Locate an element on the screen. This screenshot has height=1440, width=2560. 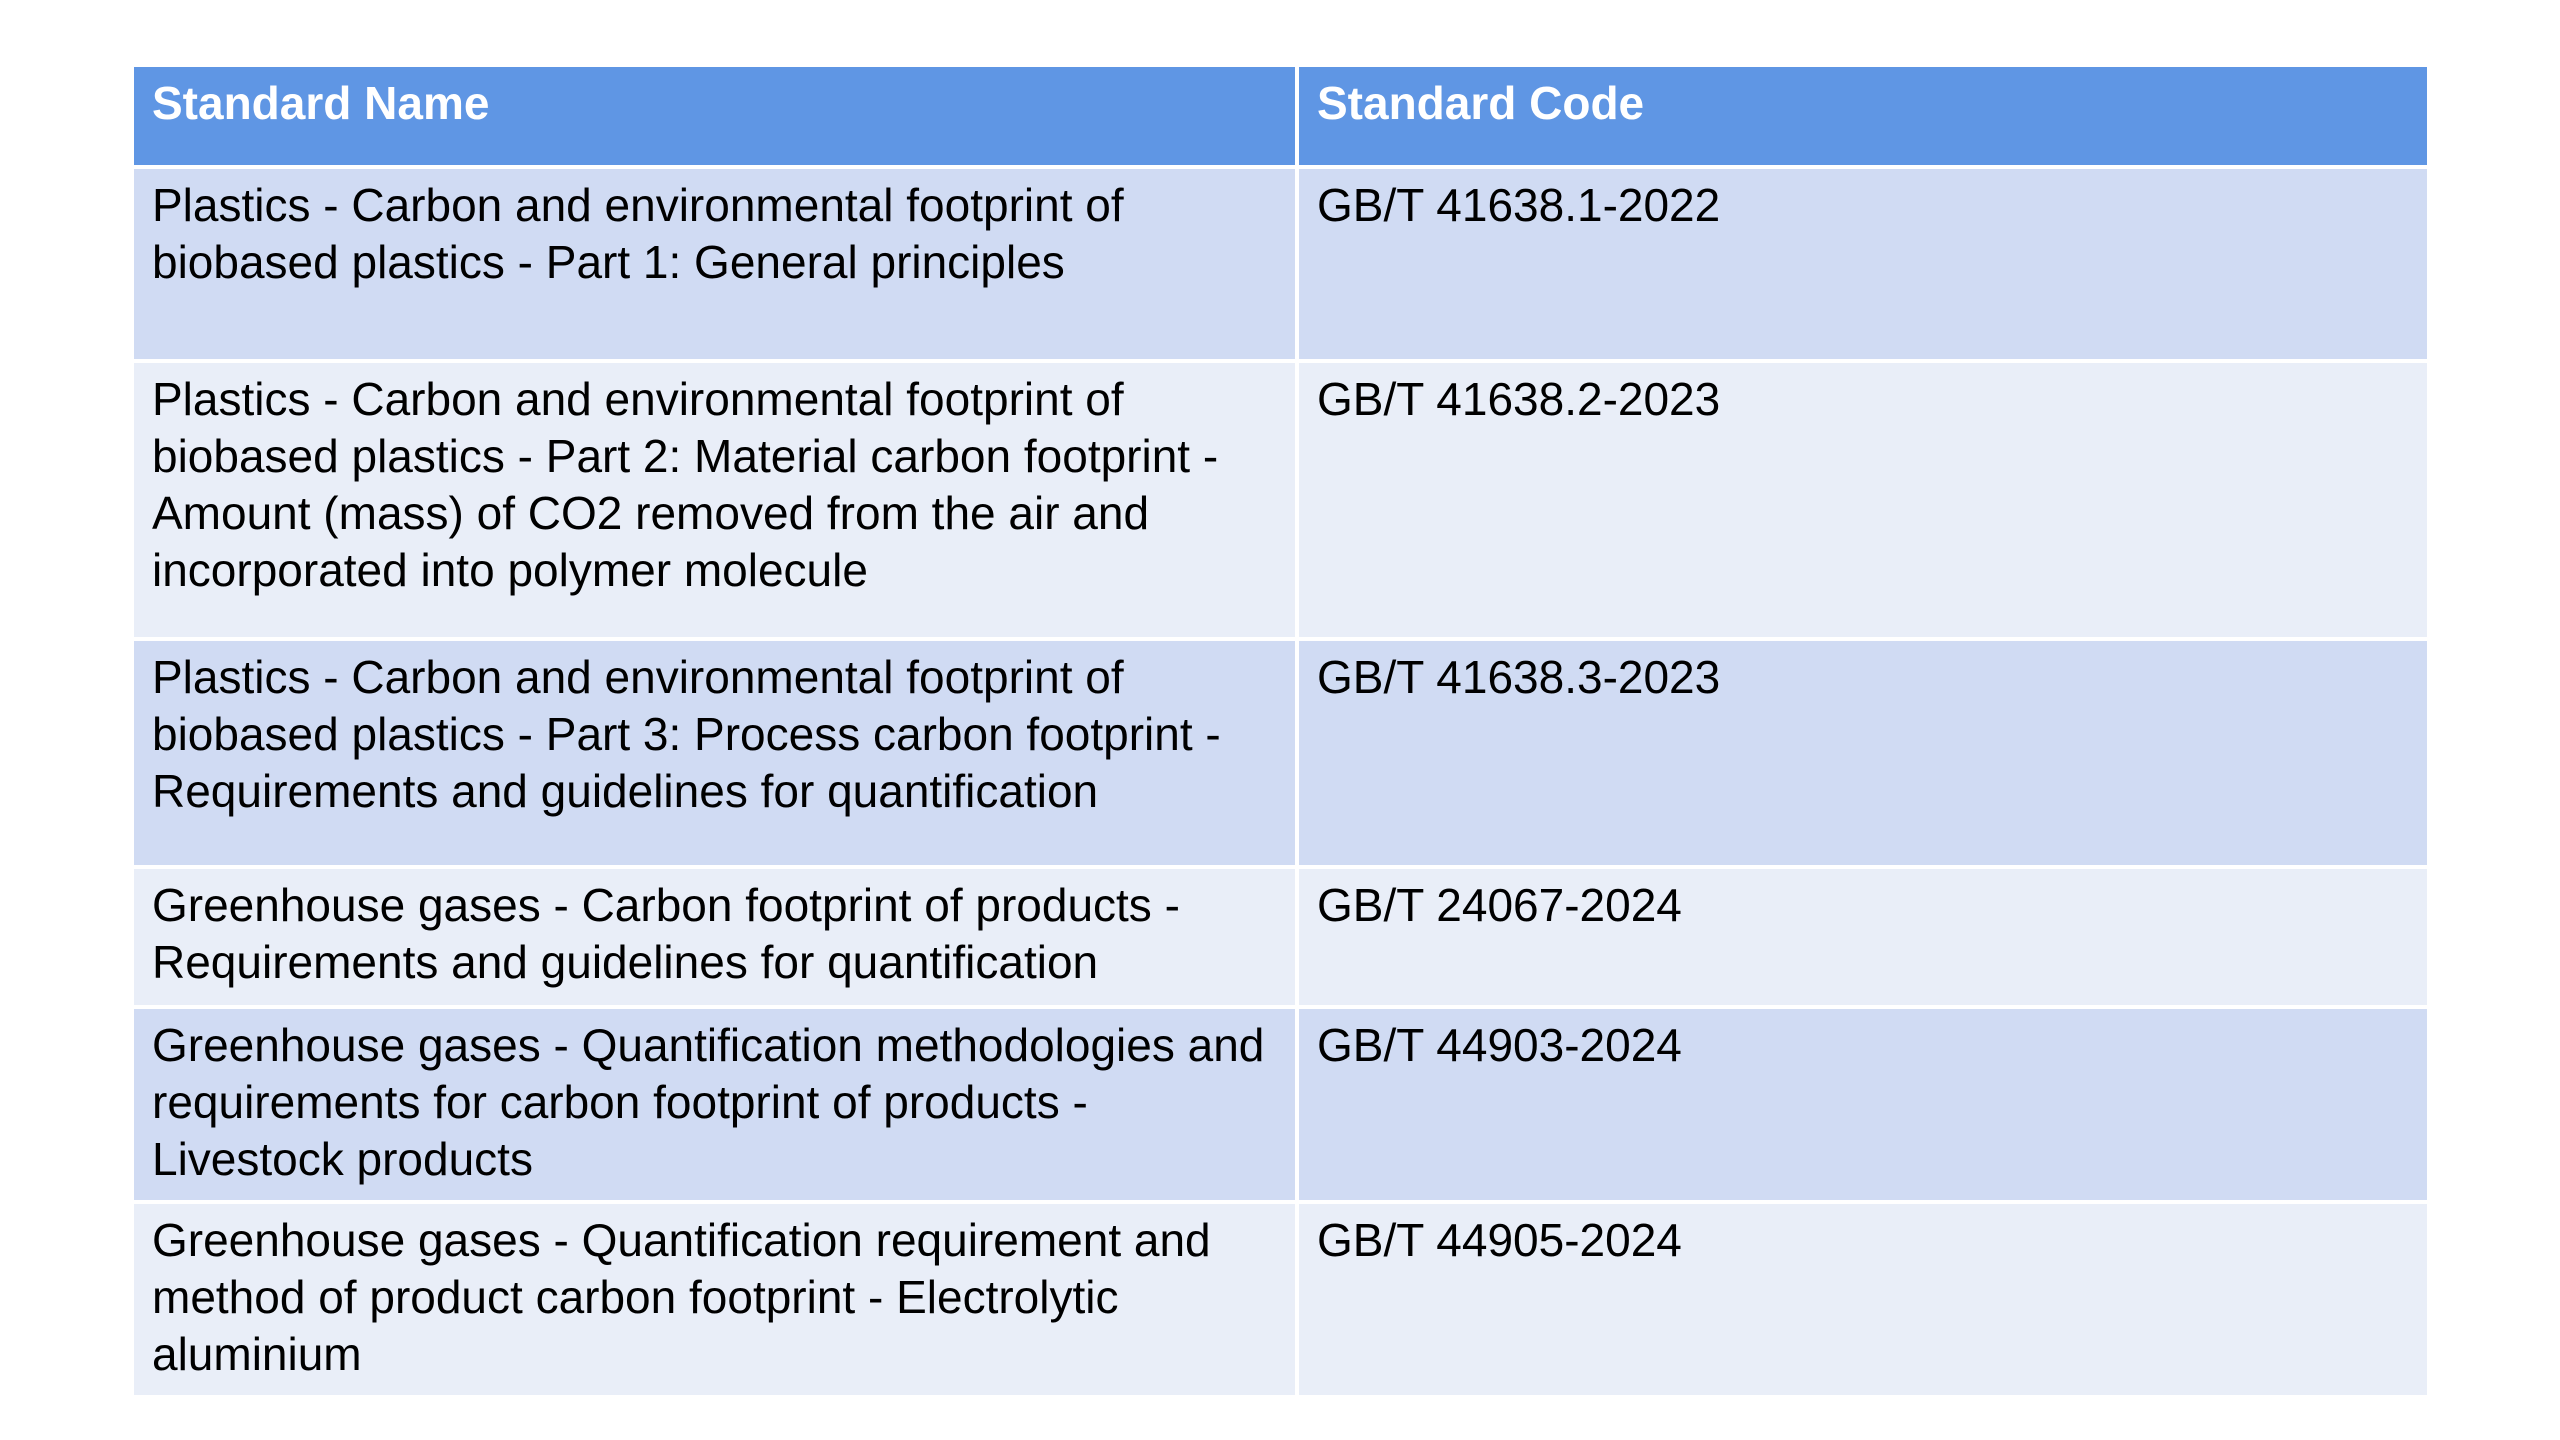
table-header-row: Standard Name Standard Code is located at coordinates (1280, 118).